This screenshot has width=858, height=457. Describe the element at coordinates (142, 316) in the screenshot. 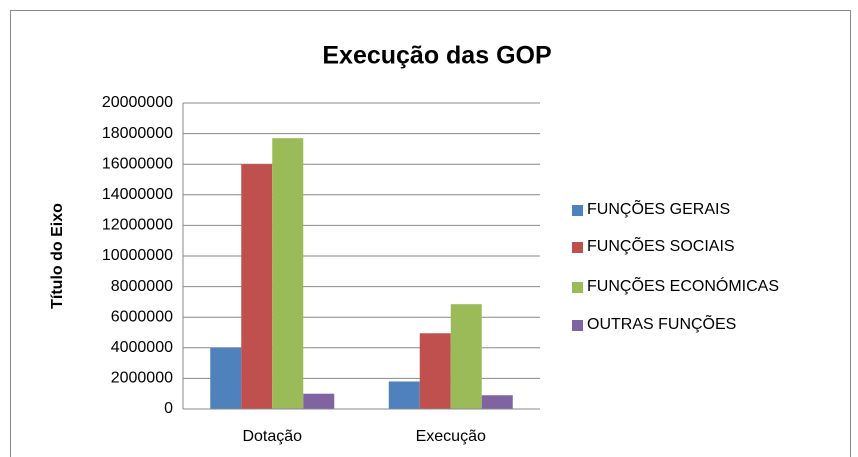

I see `y-tick-label: 6000000` at that location.